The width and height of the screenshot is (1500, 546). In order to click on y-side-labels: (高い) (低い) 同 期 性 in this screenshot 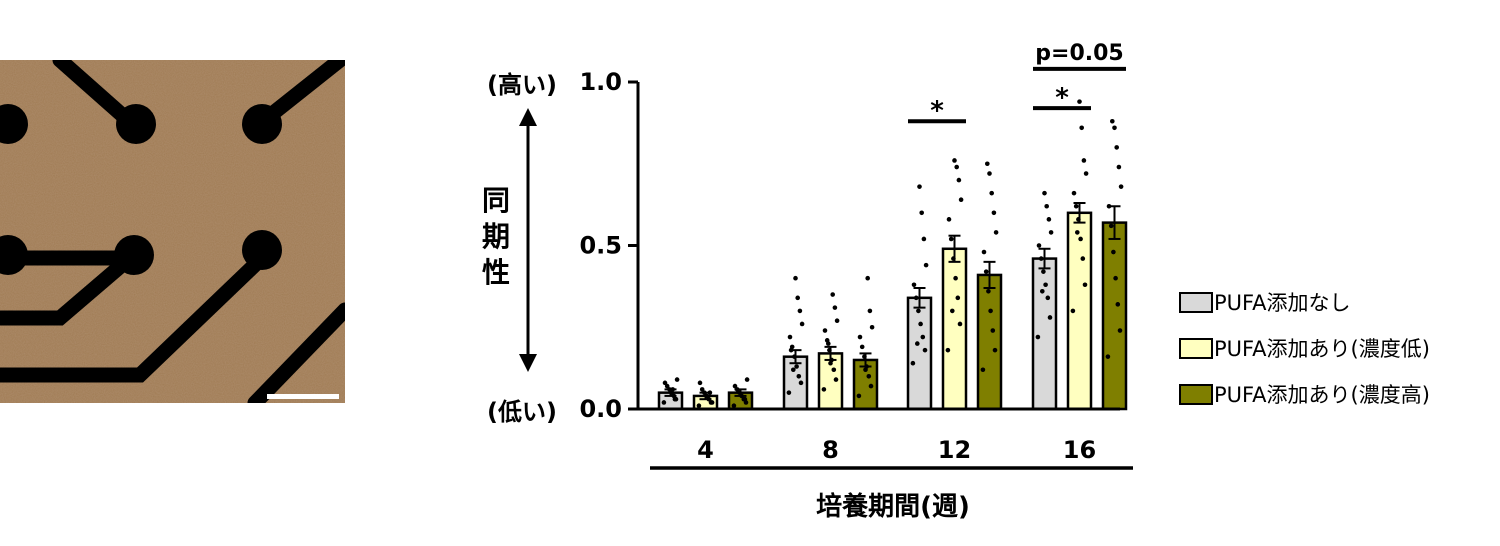, I will do `click(519, 248)`.